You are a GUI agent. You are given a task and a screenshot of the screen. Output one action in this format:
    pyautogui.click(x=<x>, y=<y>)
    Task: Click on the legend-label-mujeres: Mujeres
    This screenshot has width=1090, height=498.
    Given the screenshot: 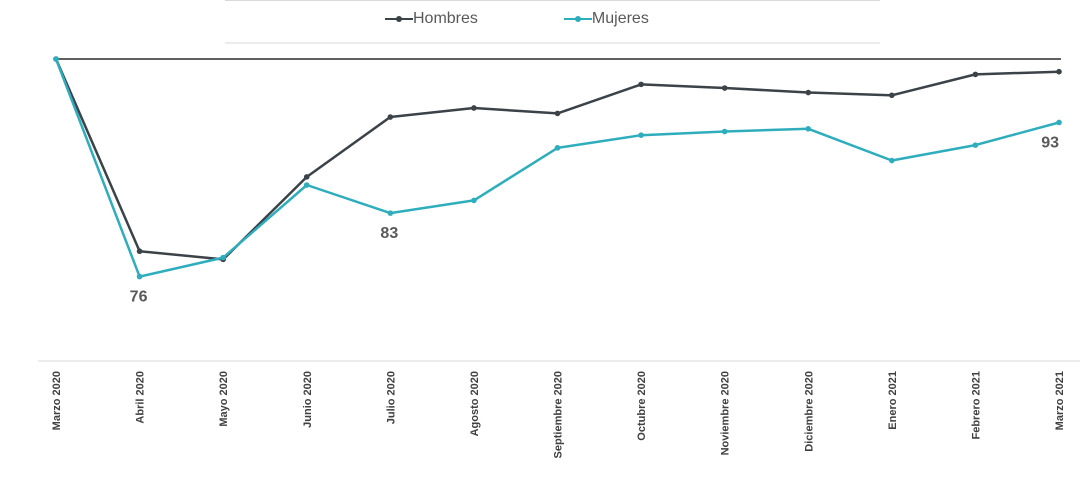 What is the action you would take?
    pyautogui.click(x=620, y=18)
    